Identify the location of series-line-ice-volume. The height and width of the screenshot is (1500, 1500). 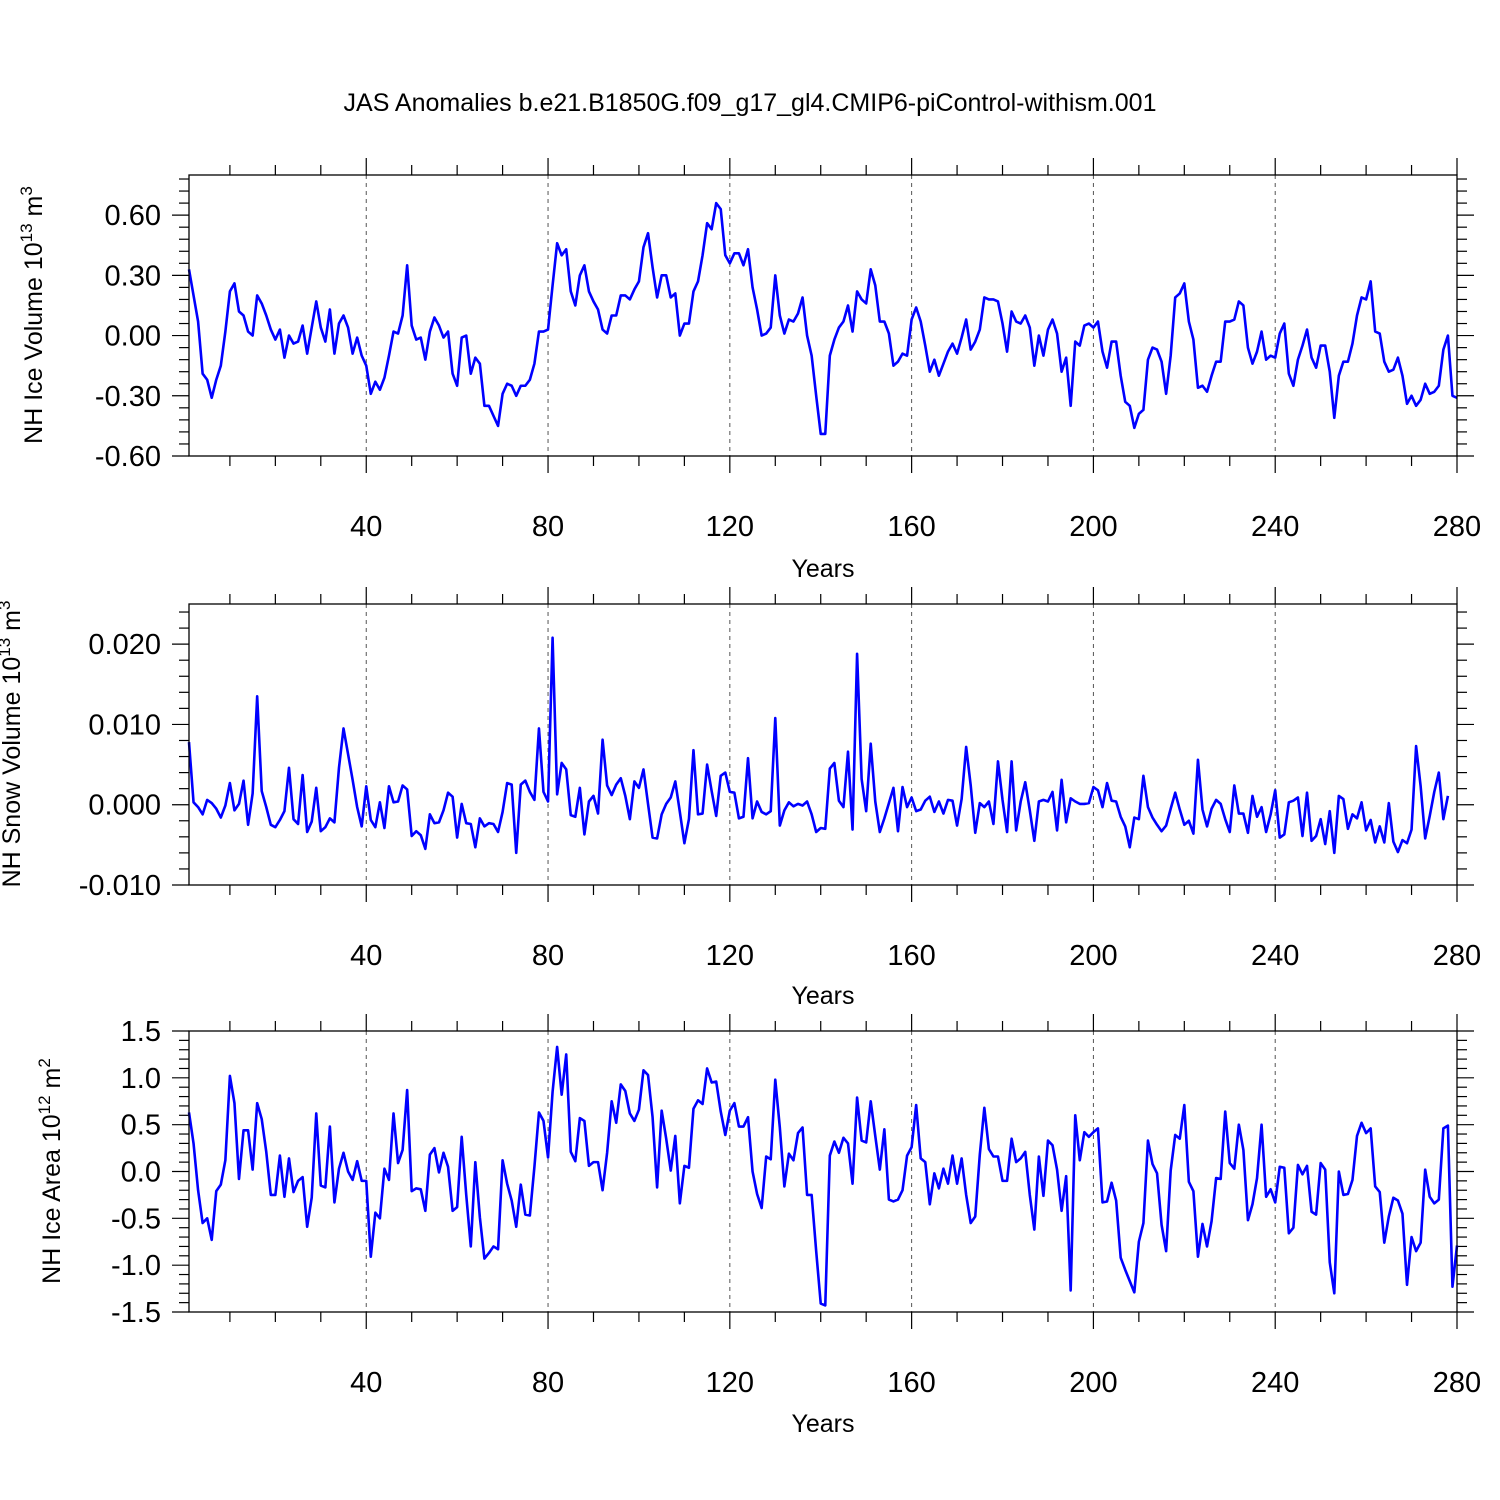
(822, 318).